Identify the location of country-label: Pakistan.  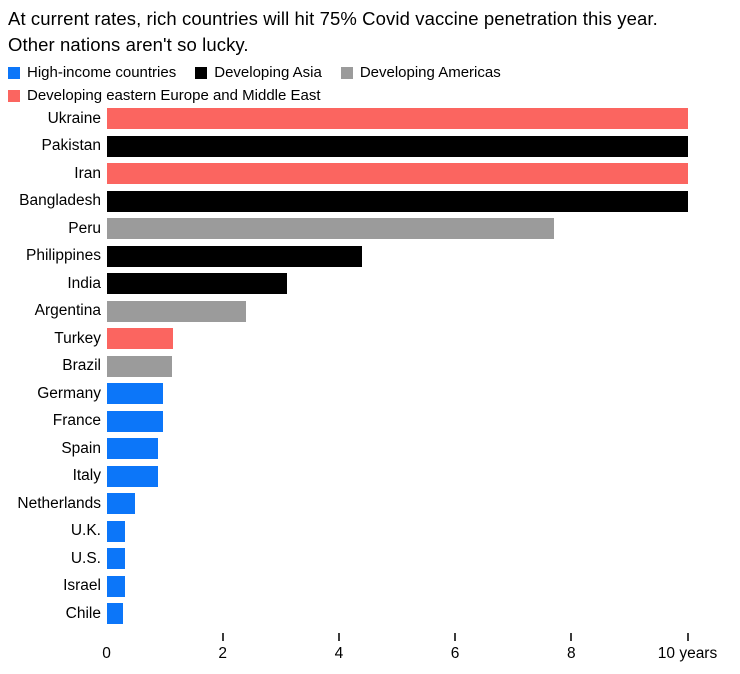
(71, 146).